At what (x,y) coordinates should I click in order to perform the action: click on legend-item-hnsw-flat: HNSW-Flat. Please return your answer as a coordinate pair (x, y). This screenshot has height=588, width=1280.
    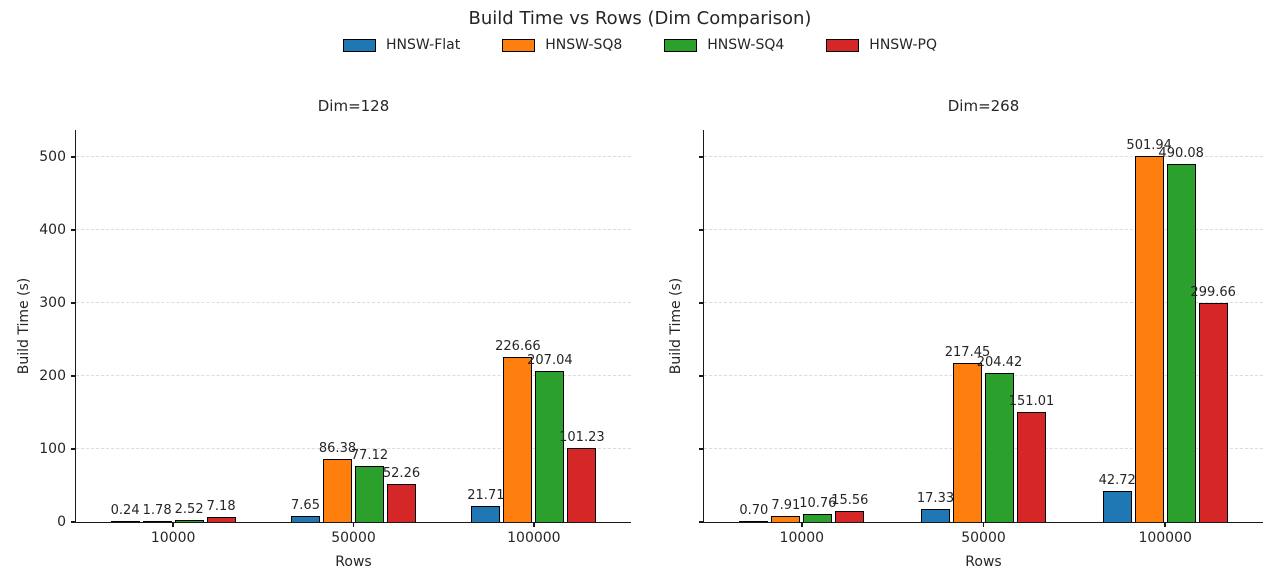
    Looking at the image, I should click on (401, 45).